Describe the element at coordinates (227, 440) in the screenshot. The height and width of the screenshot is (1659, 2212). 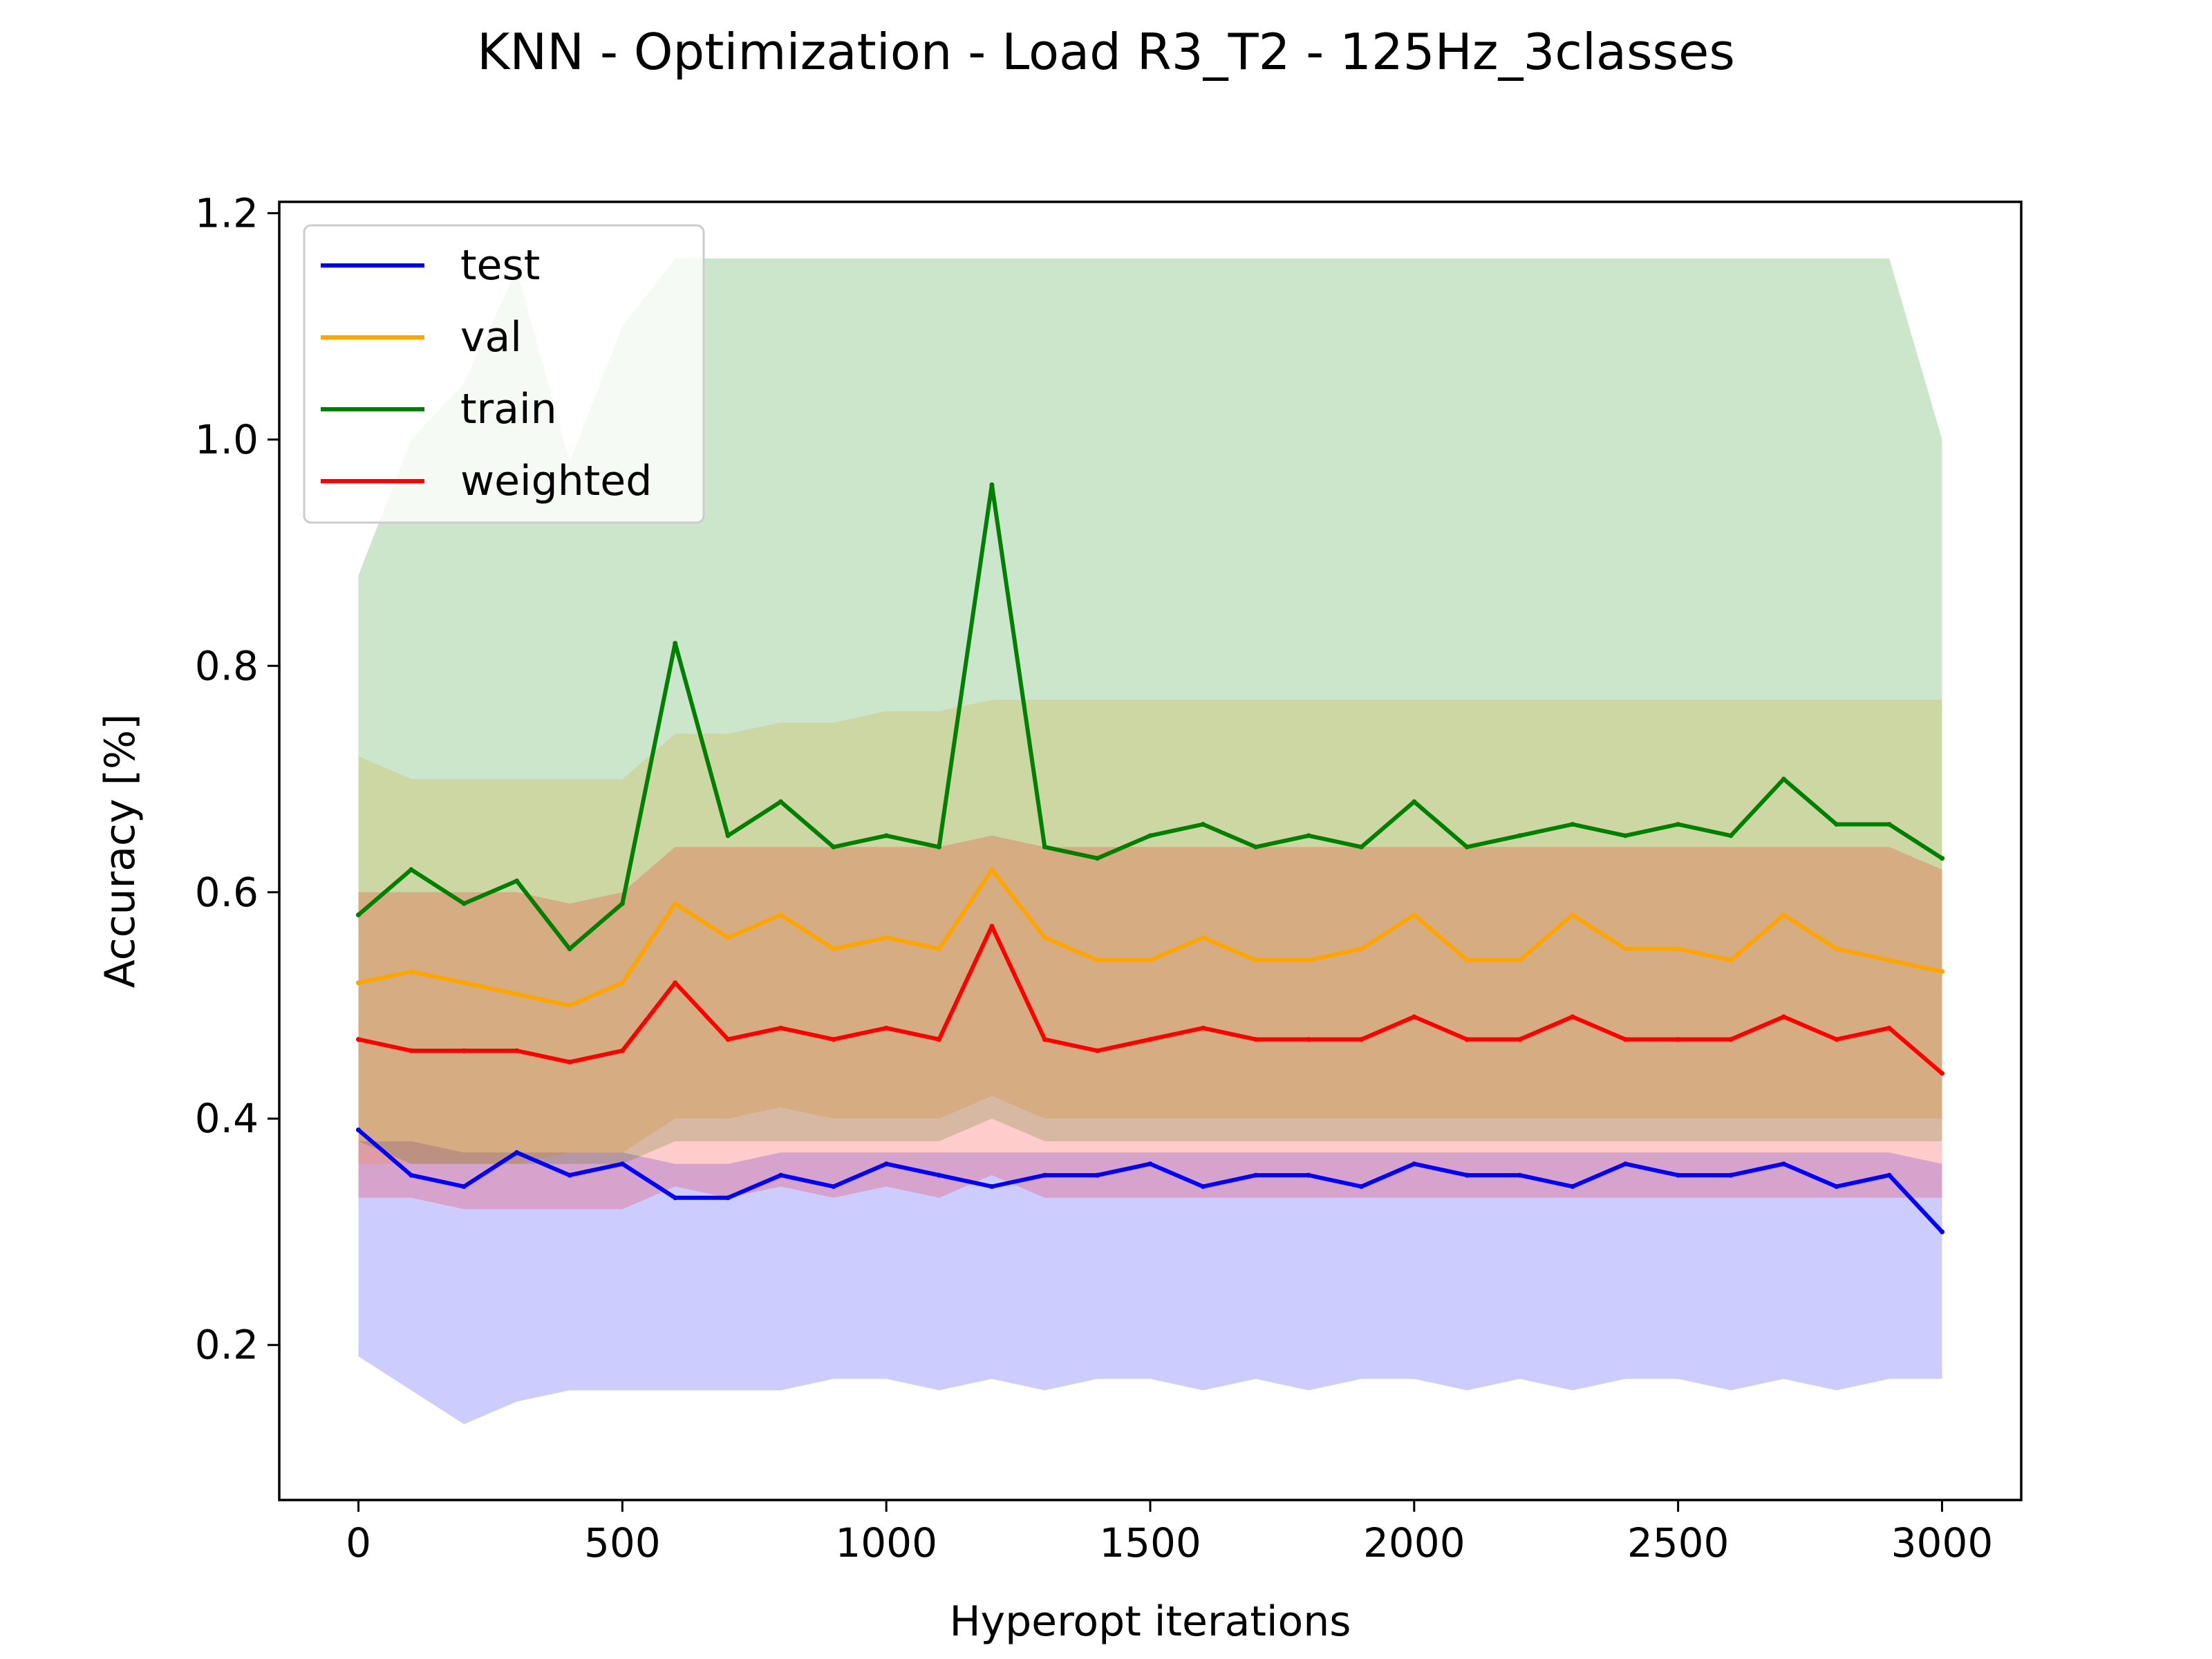
I see `y-tick-label: 1.0` at that location.